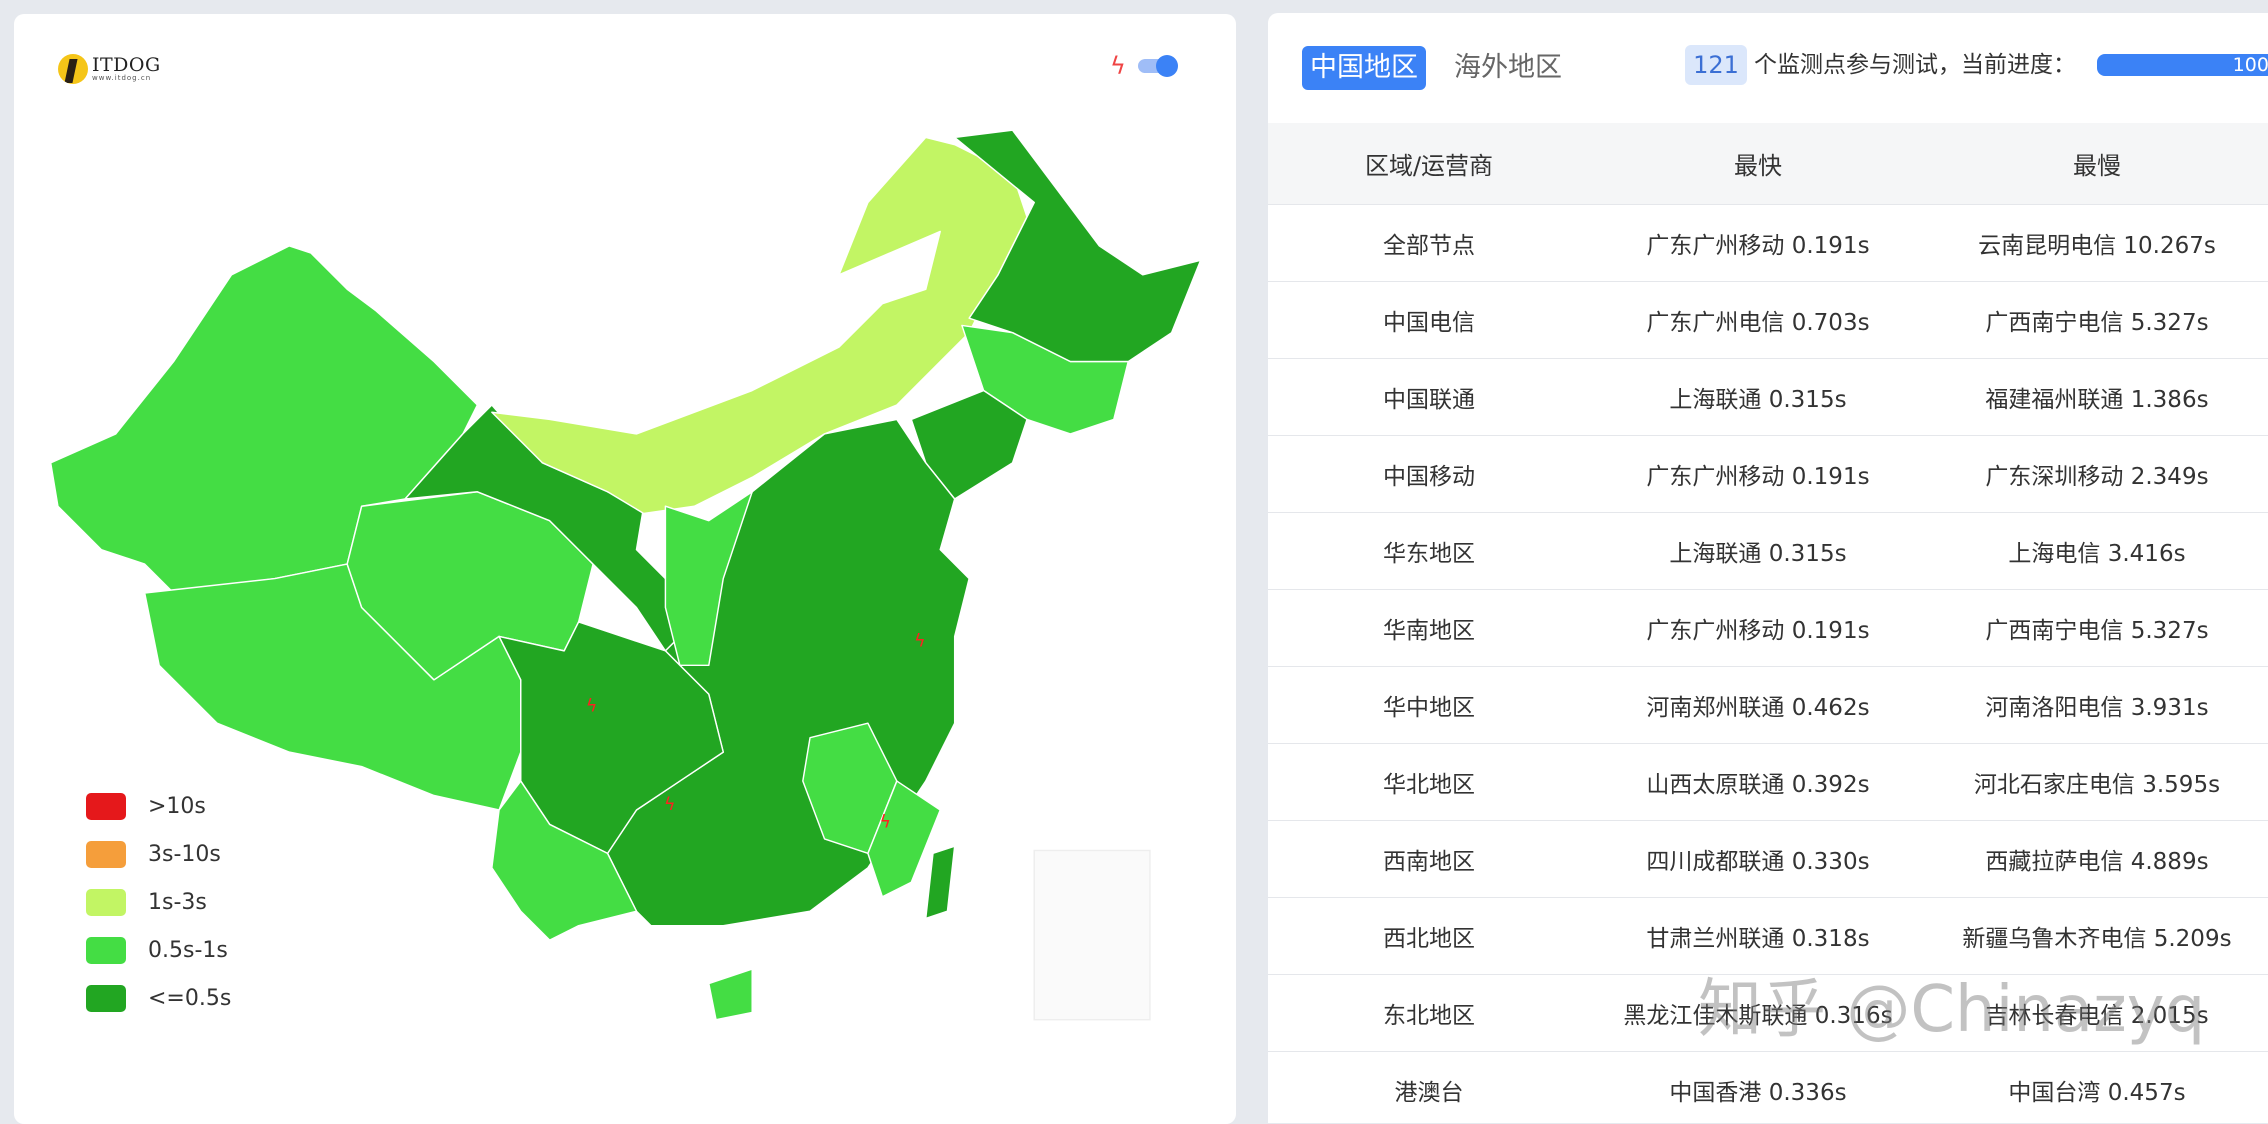  What do you see at coordinates (470, 586) in the screenshot?
I see `region-qinghai` at bounding box center [470, 586].